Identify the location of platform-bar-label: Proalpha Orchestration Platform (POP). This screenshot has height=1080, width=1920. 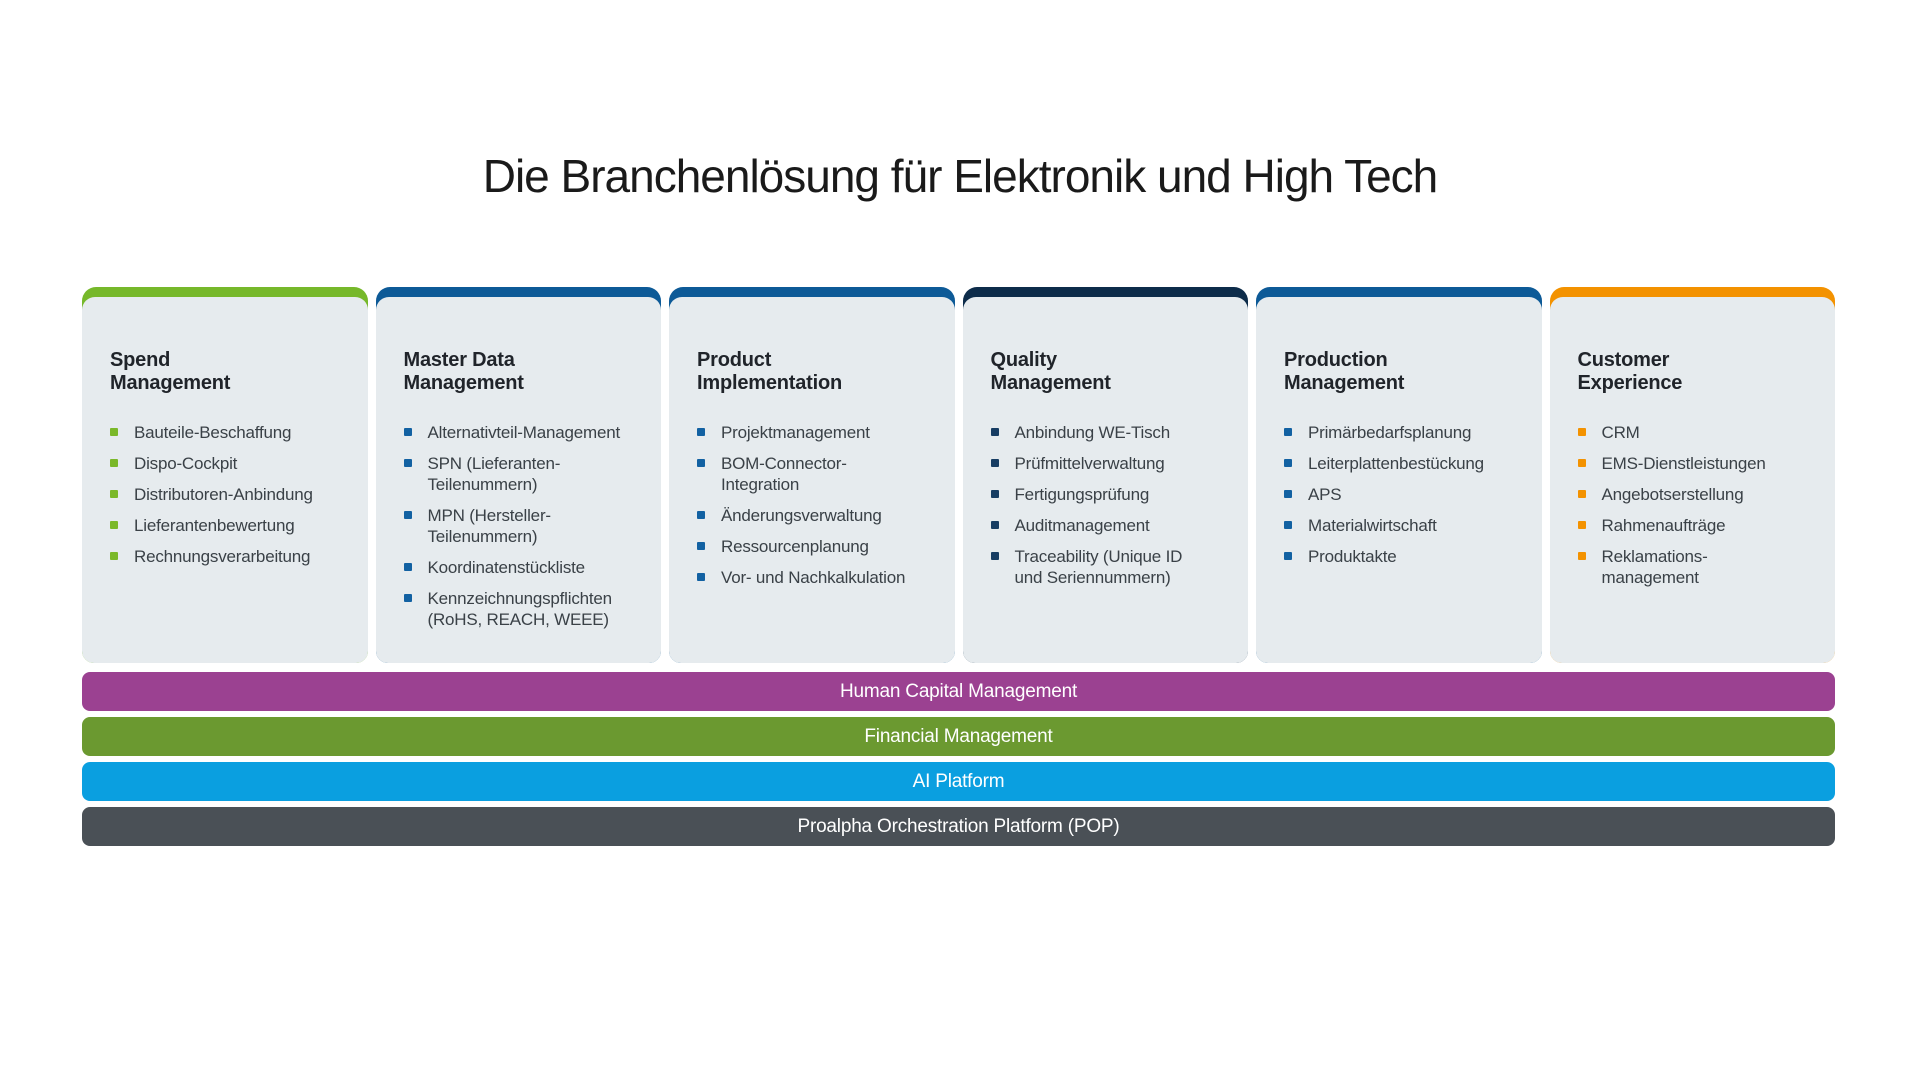
(958, 826).